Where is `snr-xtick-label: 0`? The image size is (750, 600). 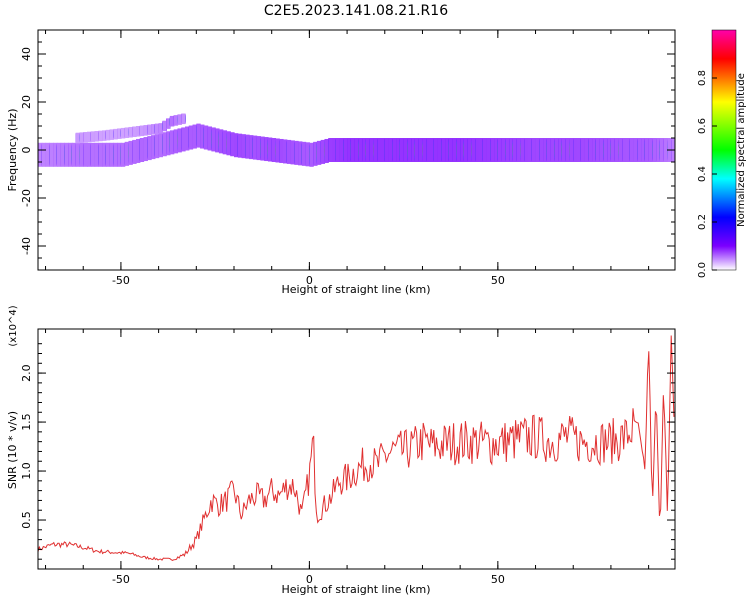 snr-xtick-label: 0 is located at coordinates (309, 579).